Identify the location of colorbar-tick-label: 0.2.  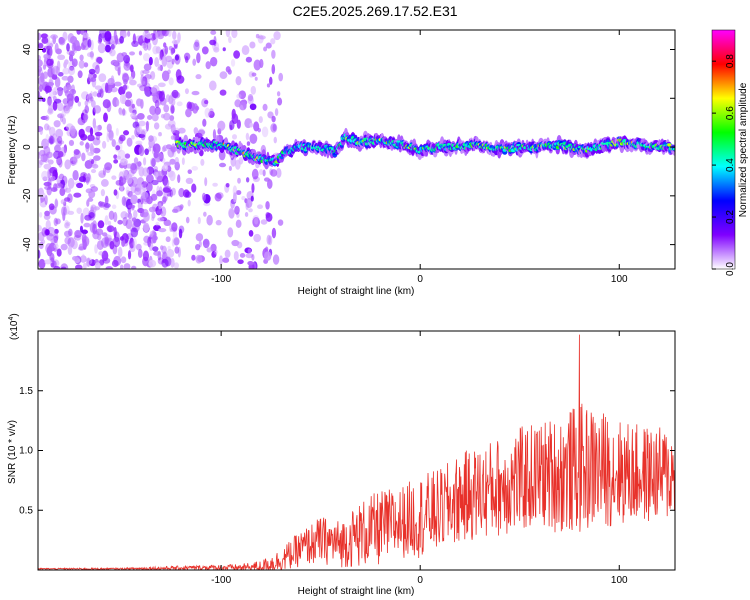
(730, 217).